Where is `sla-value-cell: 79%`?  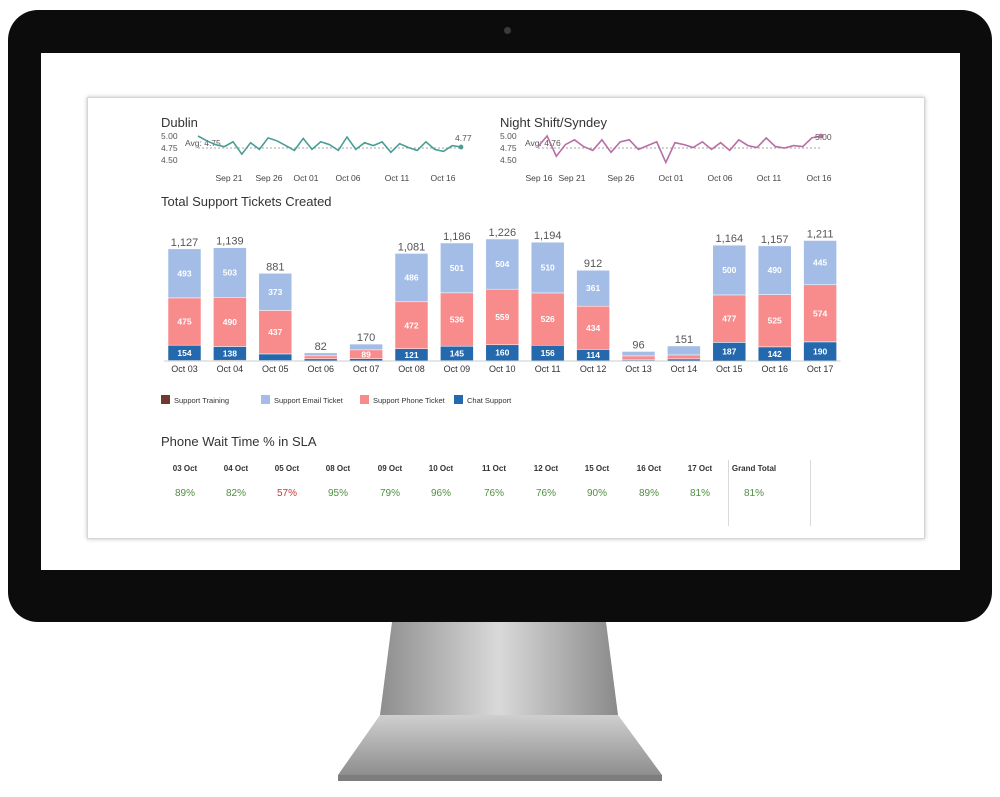
sla-value-cell: 79% is located at coordinates (389, 493).